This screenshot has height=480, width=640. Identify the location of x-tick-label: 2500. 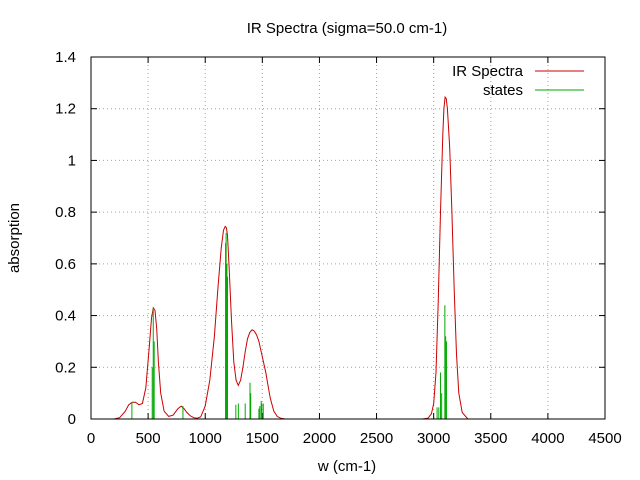
(376, 438).